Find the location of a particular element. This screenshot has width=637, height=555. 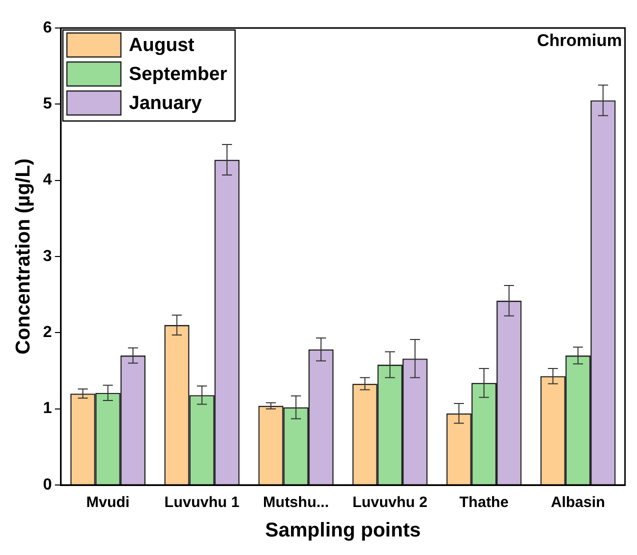

y-tick-label: 0 is located at coordinates (47, 485).